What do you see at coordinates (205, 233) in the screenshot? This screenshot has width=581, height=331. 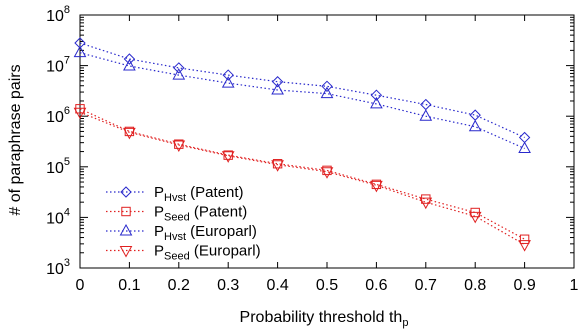 I see `legend-label: PHvst (Europarl)` at bounding box center [205, 233].